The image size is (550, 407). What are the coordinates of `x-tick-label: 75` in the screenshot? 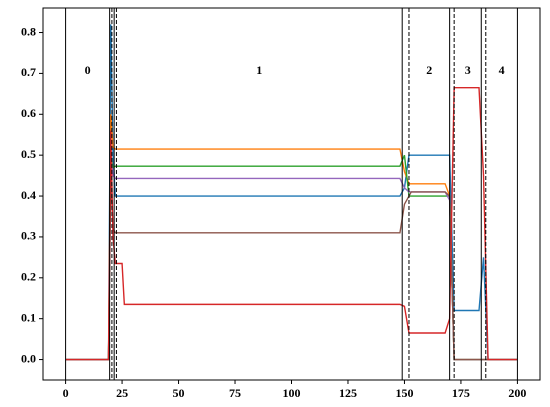 It's located at (235, 393).